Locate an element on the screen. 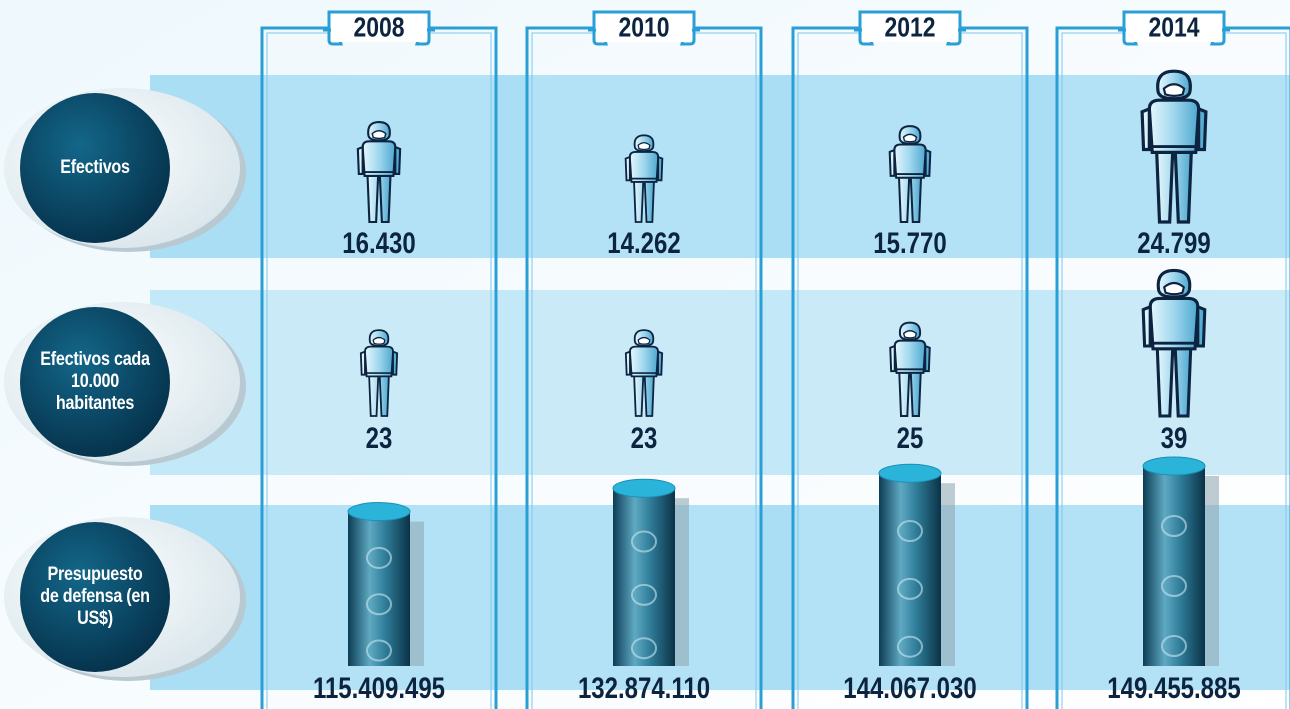 The height and width of the screenshot is (709, 1290). value-label: 14.262 is located at coordinates (643, 242).